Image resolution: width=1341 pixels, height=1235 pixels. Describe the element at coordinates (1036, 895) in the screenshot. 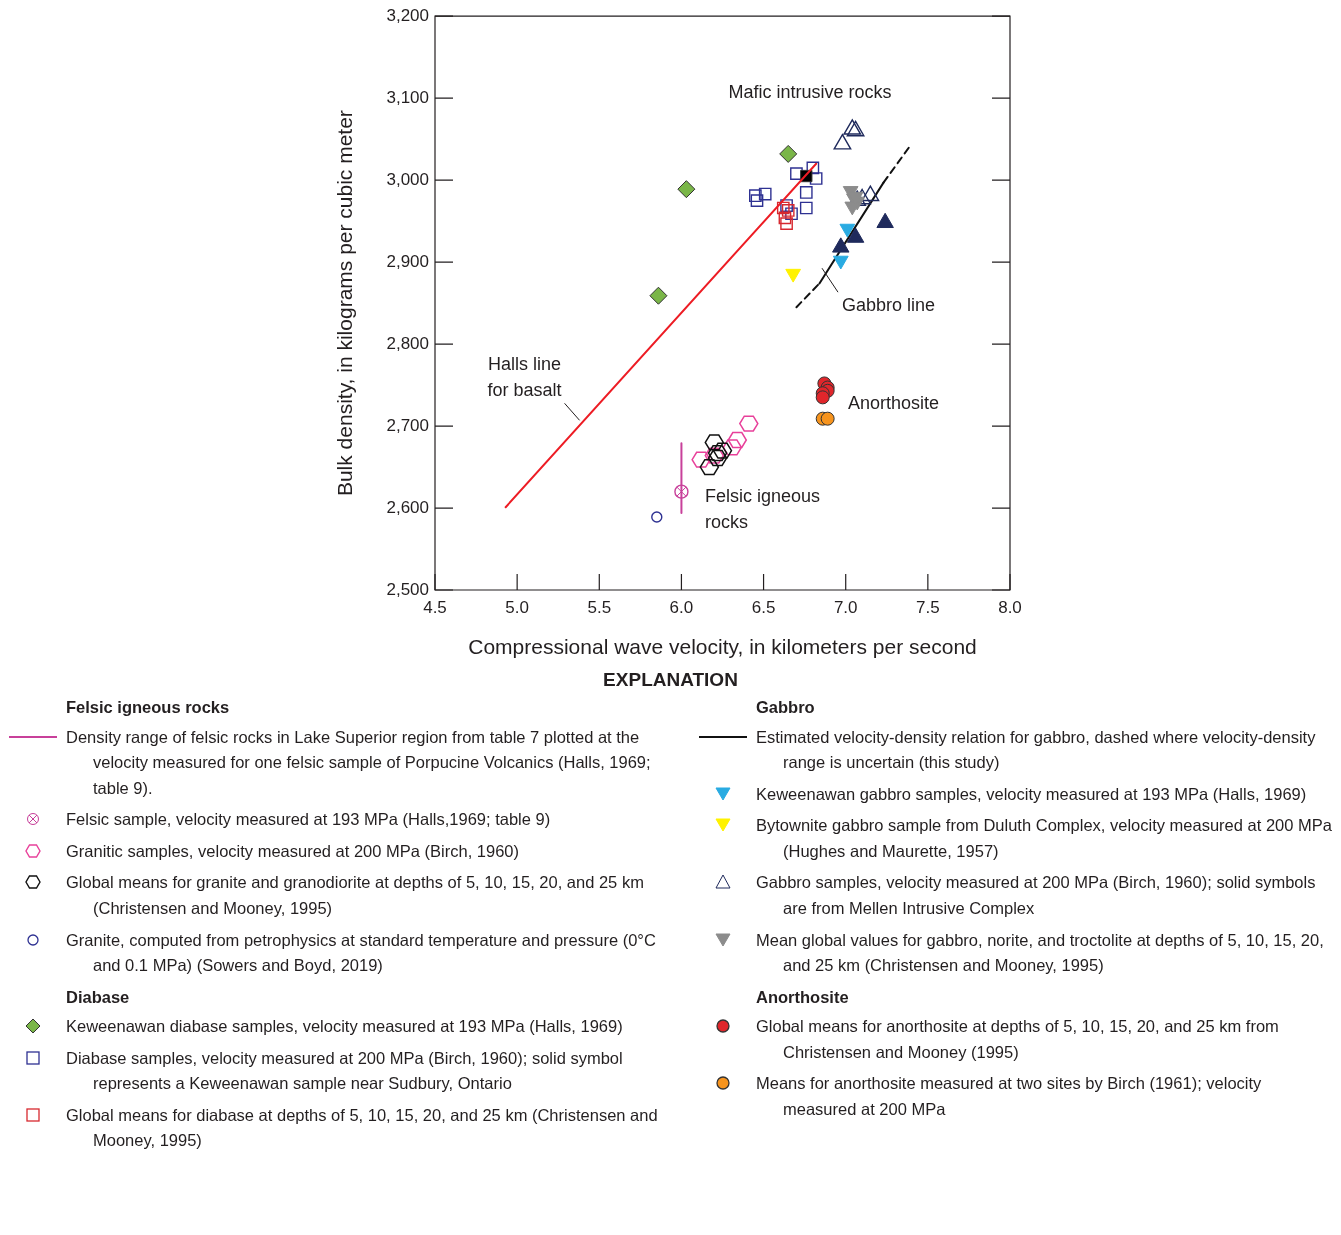

I see `legend-label: Gabbro samples, velocity measured at 200 MPa (Birch, 1960); solid symbols are from Mellen Intrusive Complex` at that location.